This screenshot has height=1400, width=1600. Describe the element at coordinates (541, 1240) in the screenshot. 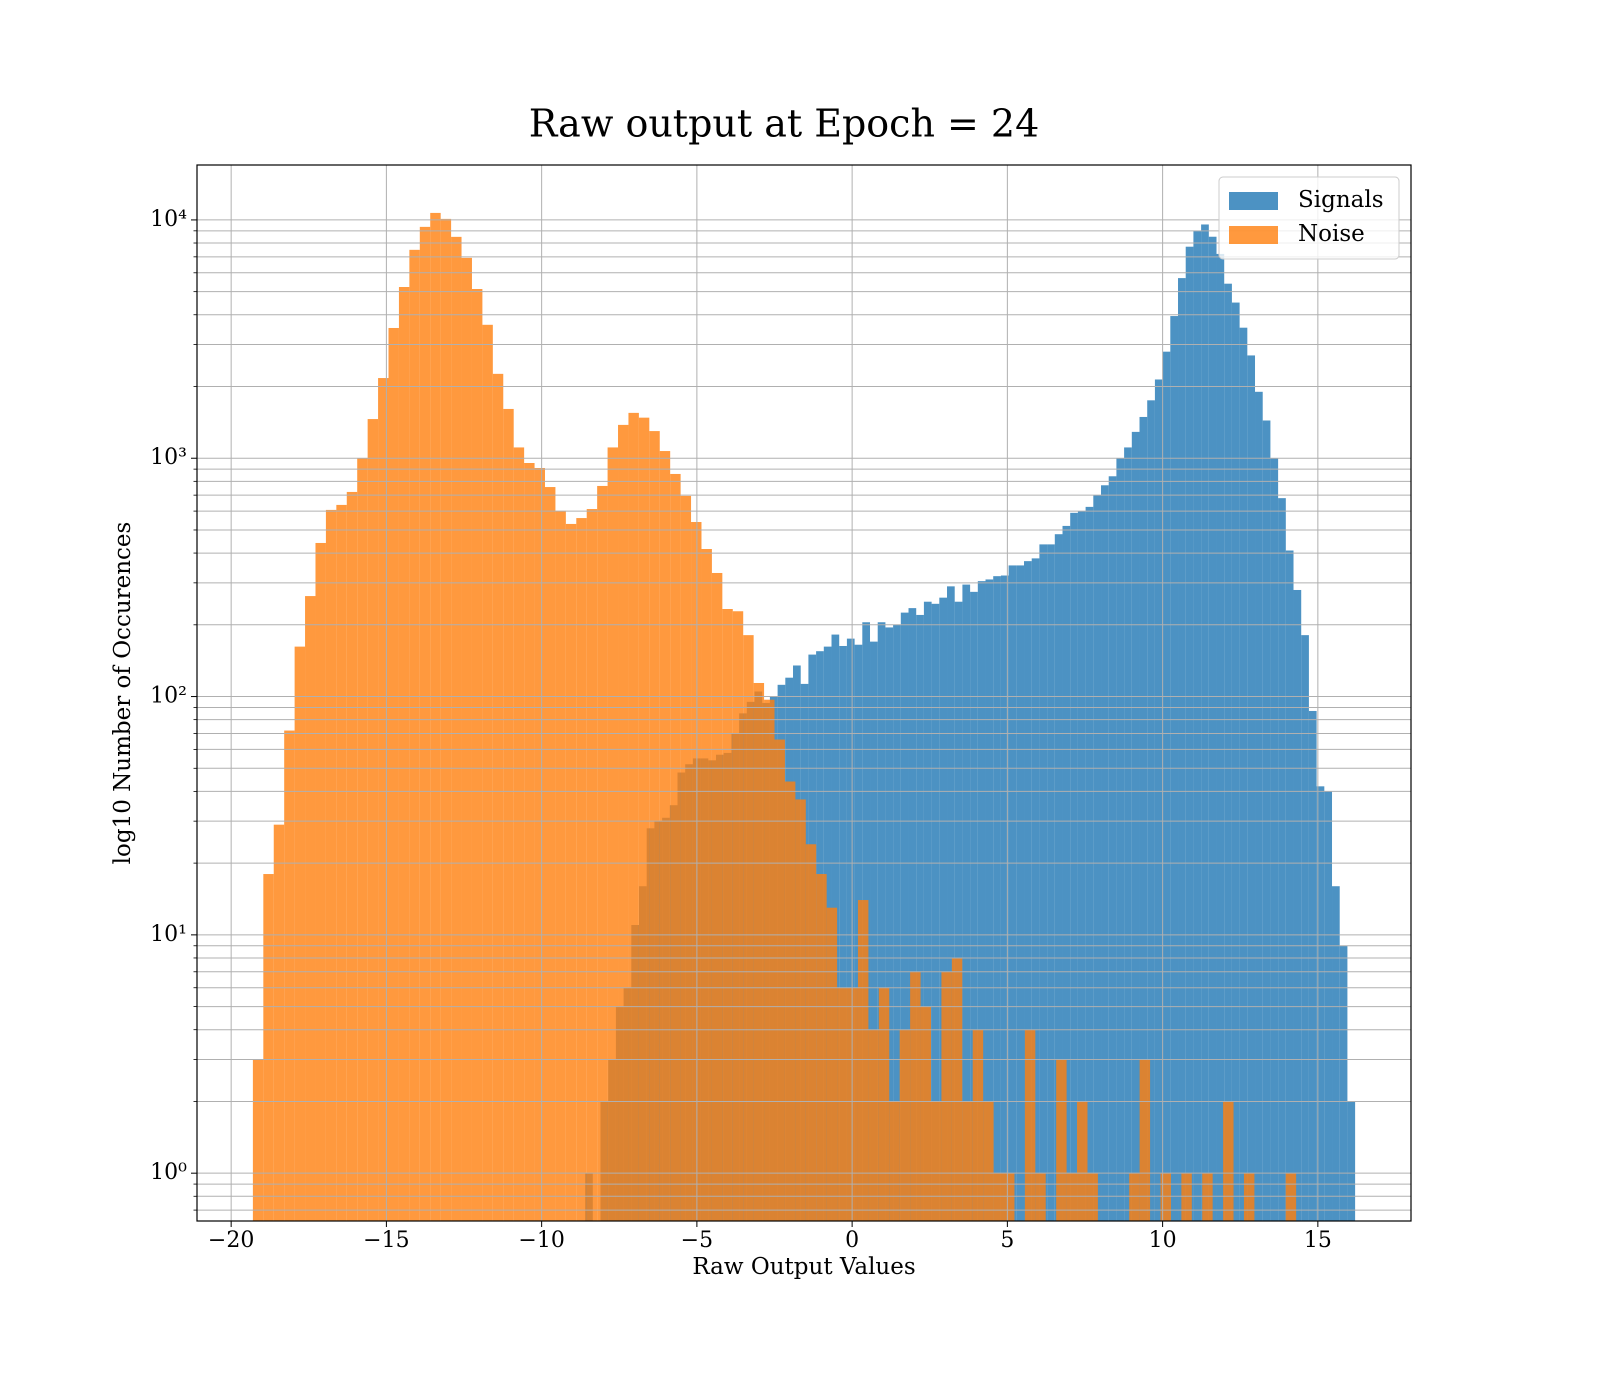

I see `x-tick-label: −10` at that location.